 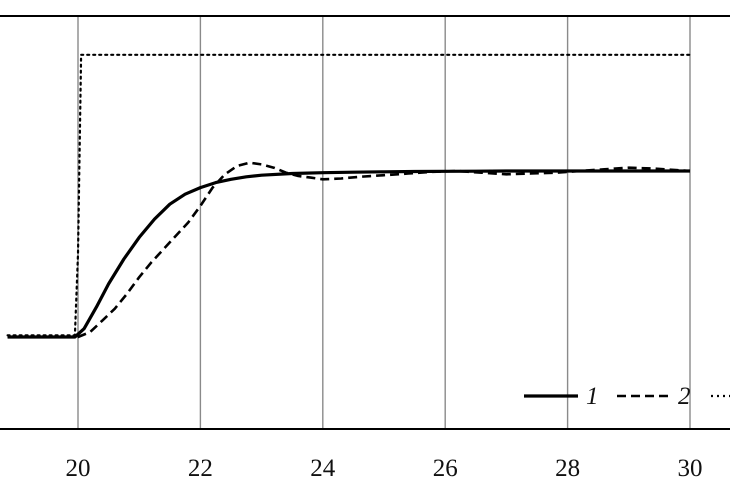 I want to click on legend-label-1: 1, so click(x=592, y=396).